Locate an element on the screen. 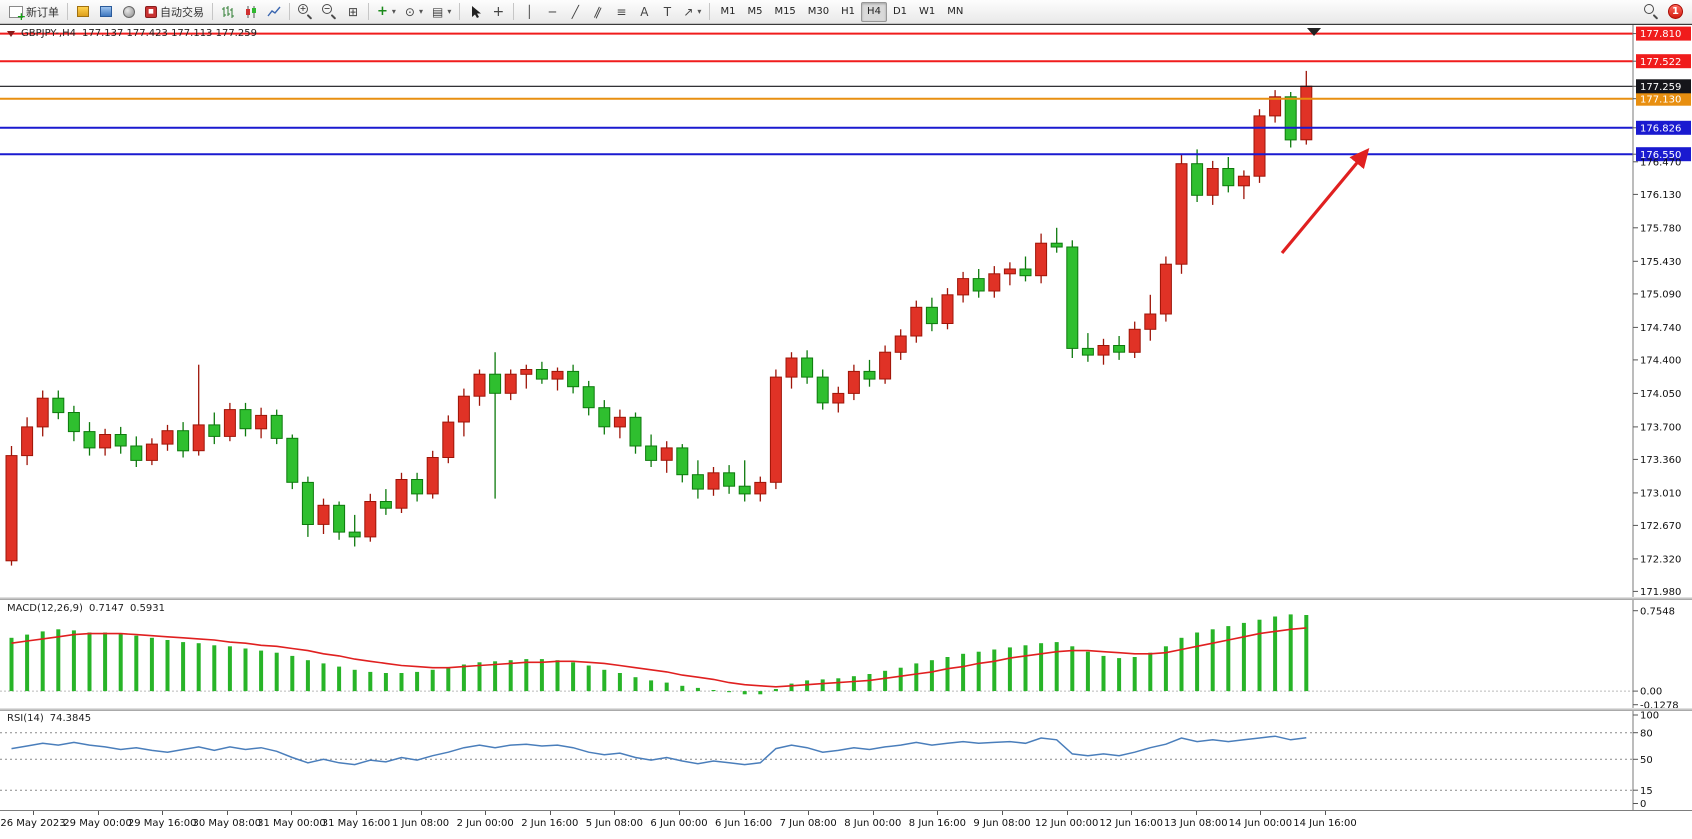 The height and width of the screenshot is (839, 1692). auto-trading-button: ■ 自动交易 is located at coordinates (174, 12).